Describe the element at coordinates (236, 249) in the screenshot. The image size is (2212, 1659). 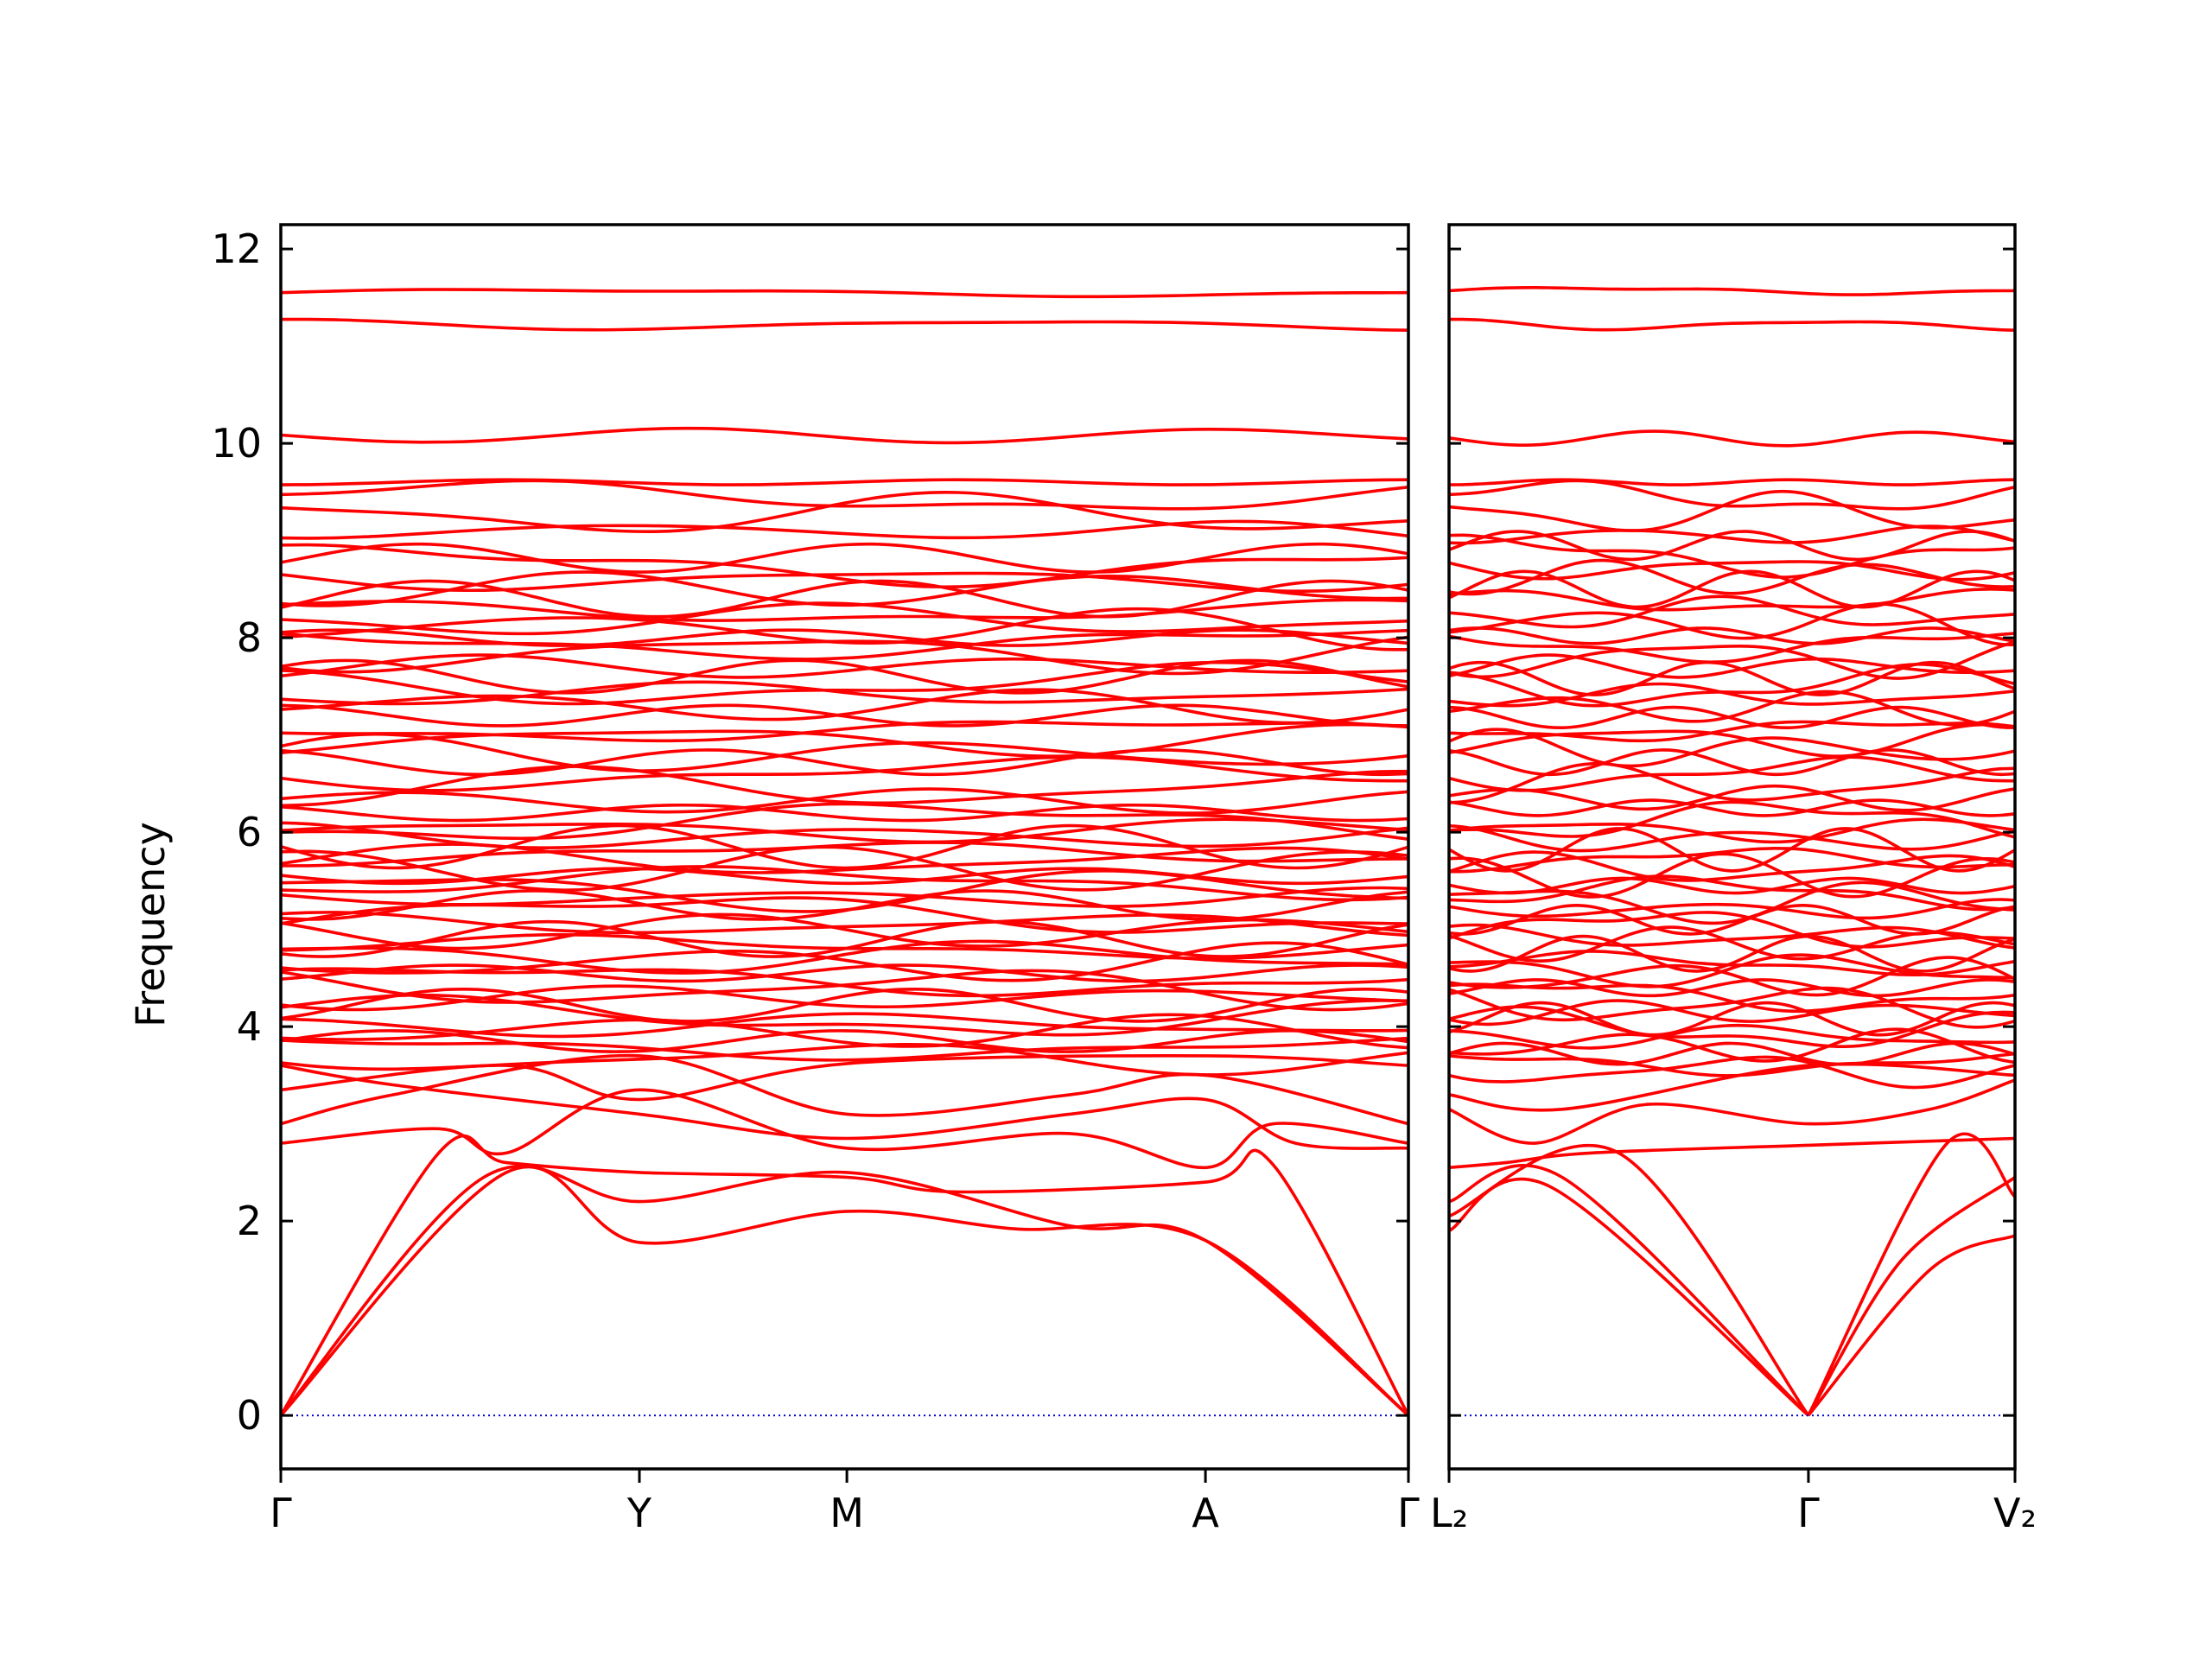
I see `y-tick-label: 12` at that location.